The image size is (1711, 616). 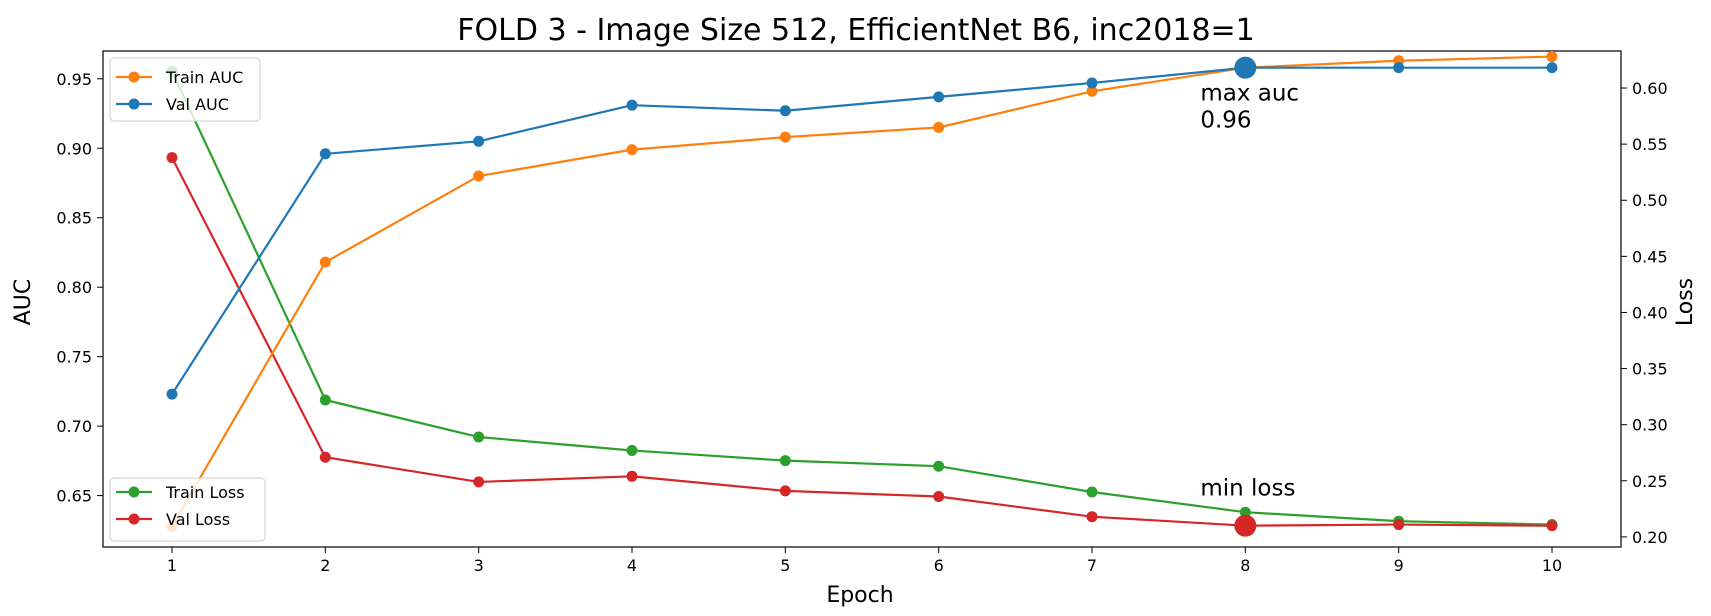 I want to click on legend-auc: Train AUC Val AUC, so click(x=185, y=89).